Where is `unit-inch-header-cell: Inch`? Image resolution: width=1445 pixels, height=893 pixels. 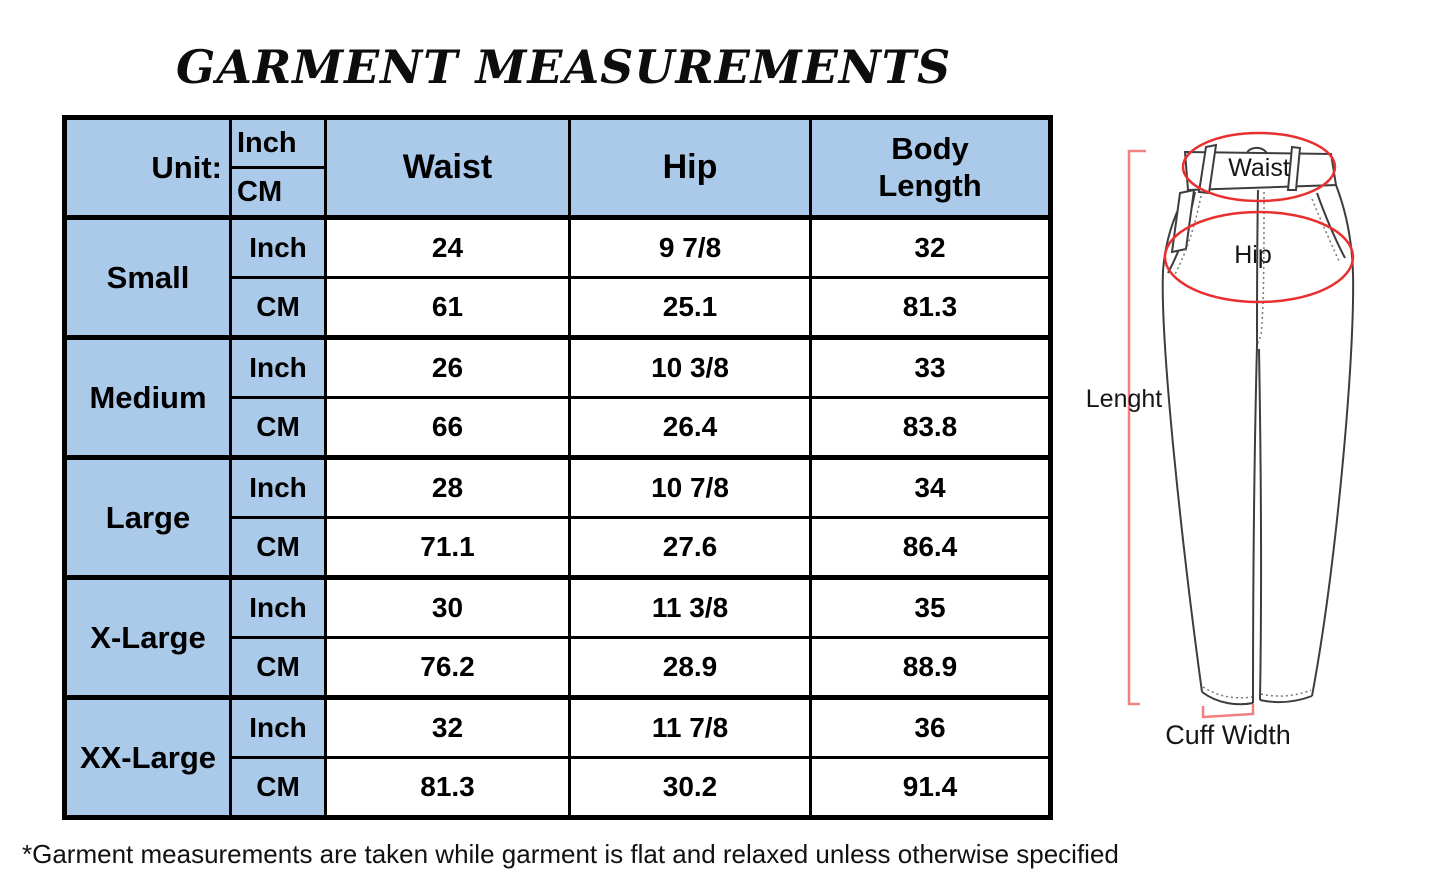
unit-inch-header-cell: Inch is located at coordinates (278, 142).